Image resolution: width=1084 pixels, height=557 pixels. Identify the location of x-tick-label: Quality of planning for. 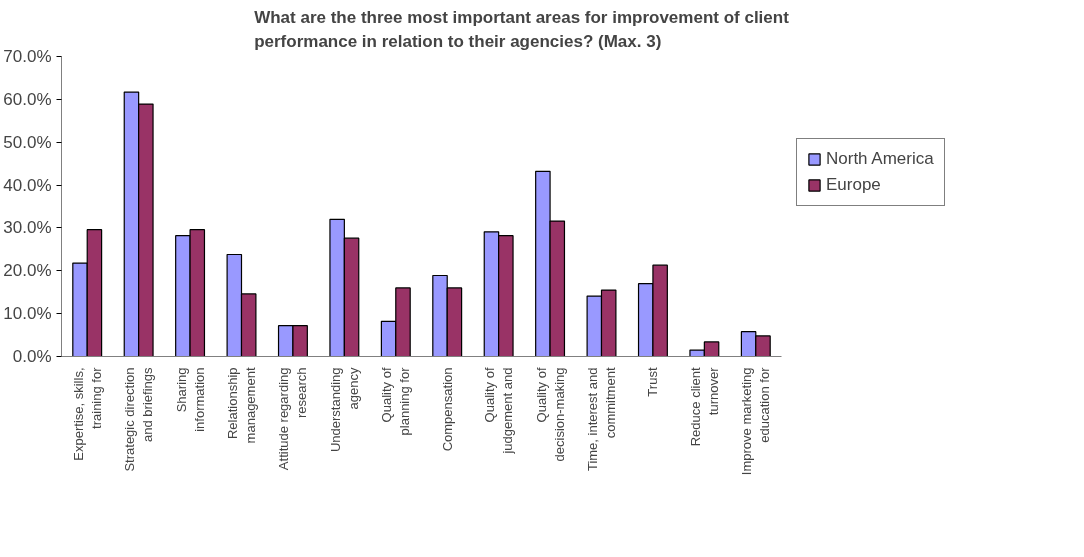
(396, 401).